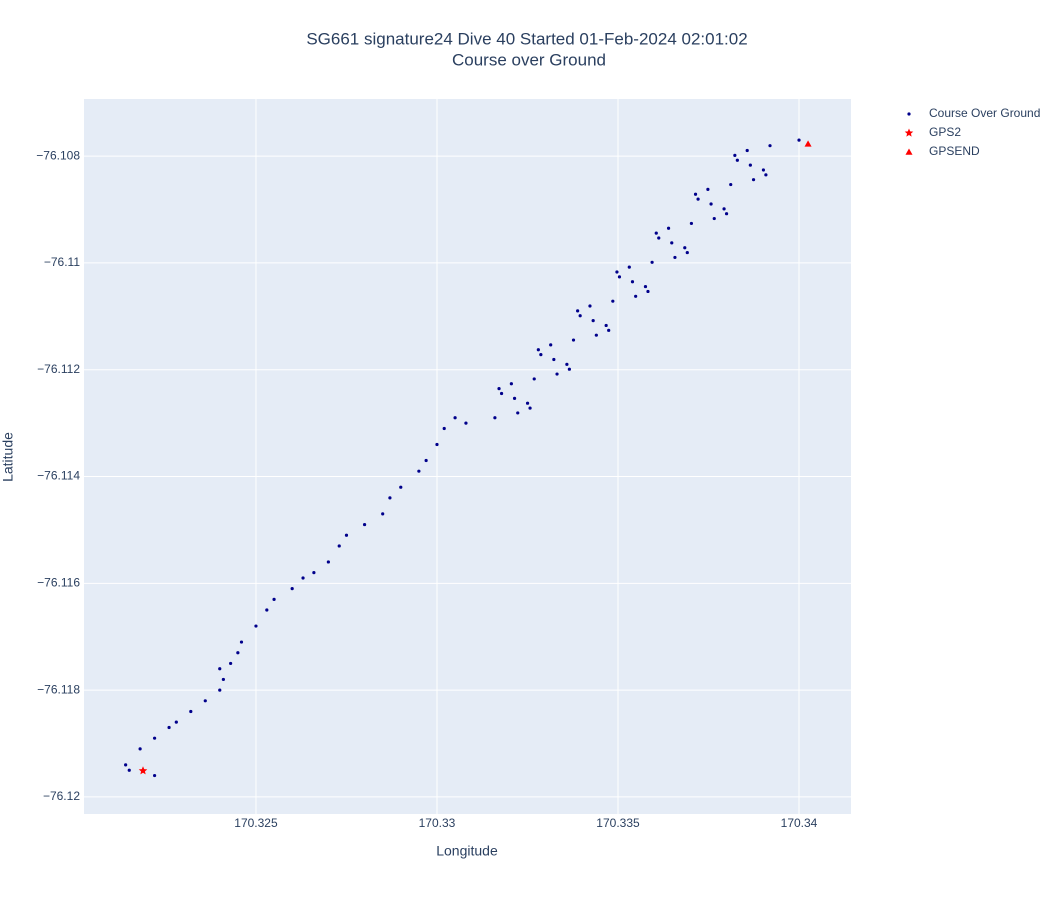 The height and width of the screenshot is (899, 1058). I want to click on y-tick-label: −76.11, so click(62, 262).